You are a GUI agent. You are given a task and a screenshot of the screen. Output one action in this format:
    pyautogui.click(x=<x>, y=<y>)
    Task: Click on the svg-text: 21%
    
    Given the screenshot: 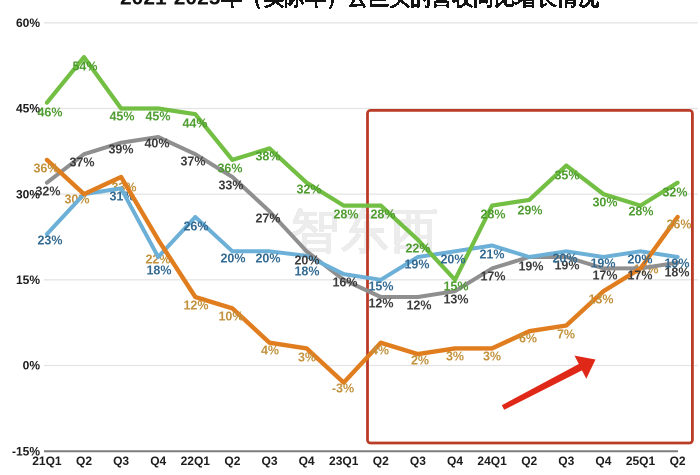 What is the action you would take?
    pyautogui.click(x=491, y=254)
    